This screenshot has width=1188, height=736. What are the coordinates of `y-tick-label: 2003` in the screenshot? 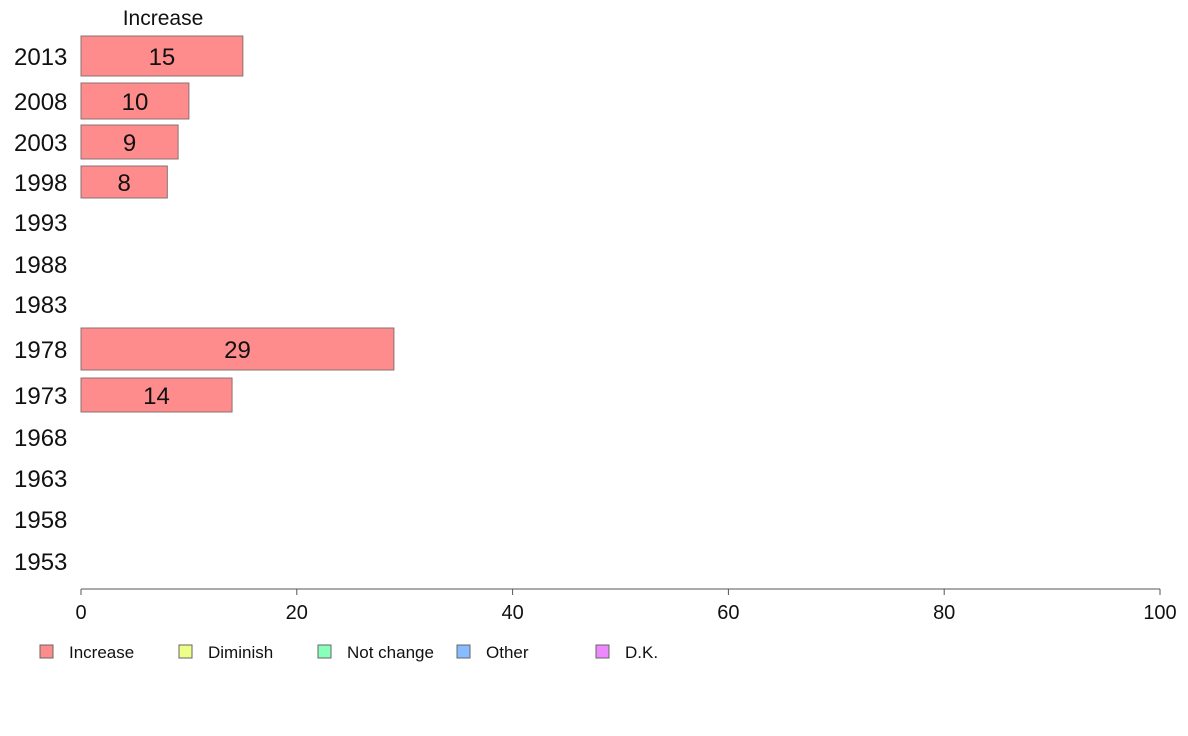 It's located at (40, 143).